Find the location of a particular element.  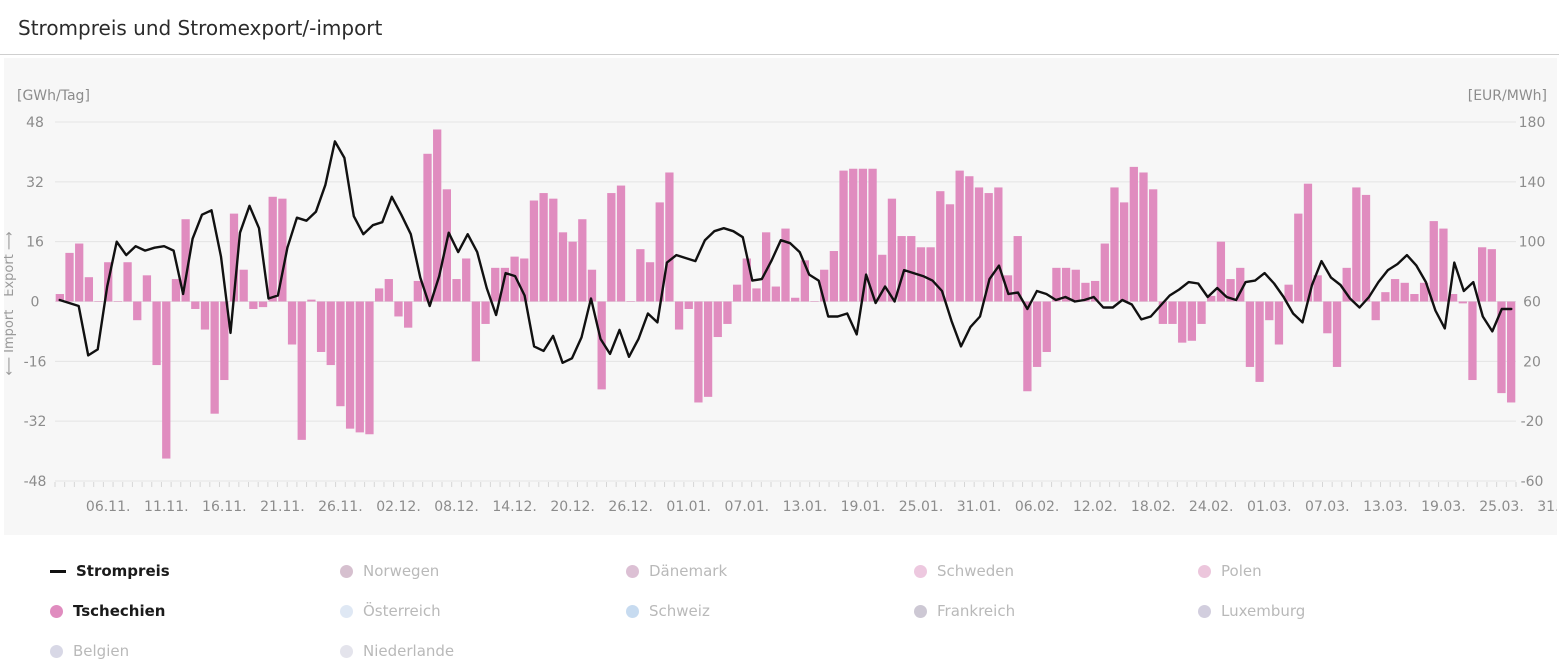

title-divider is located at coordinates (779, 54).